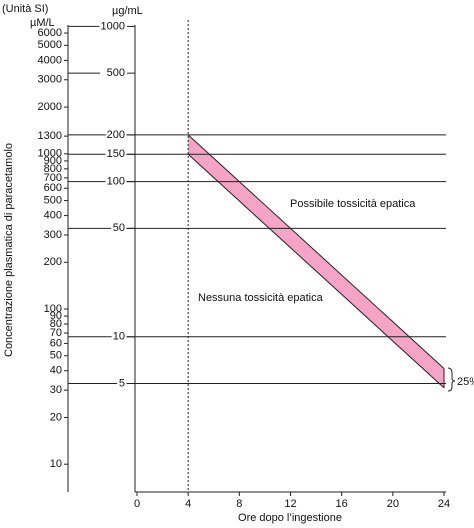 The width and height of the screenshot is (474, 528). Describe the element at coordinates (42, 23) in the screenshot. I see `y2-unit: µM/L` at that location.